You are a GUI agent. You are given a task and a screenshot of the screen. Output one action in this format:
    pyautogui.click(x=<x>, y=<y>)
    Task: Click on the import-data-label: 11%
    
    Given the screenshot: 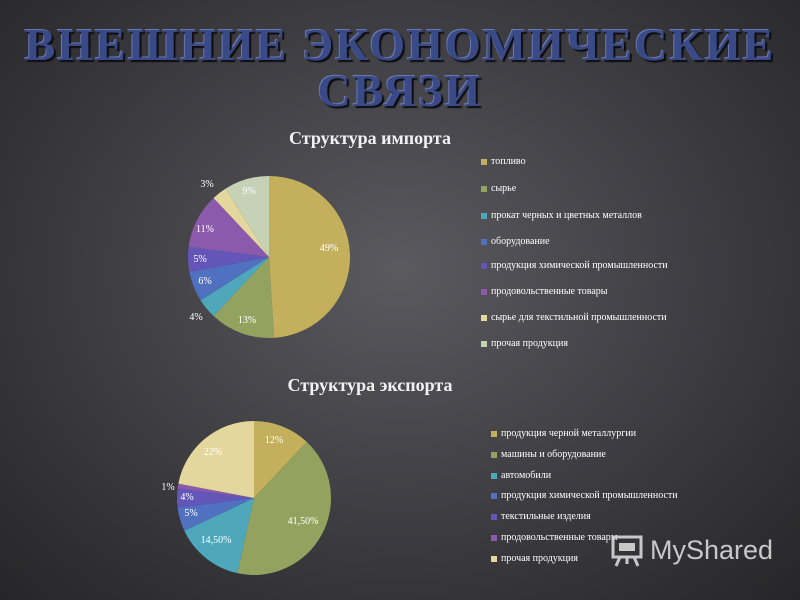 What is the action you would take?
    pyautogui.click(x=205, y=229)
    